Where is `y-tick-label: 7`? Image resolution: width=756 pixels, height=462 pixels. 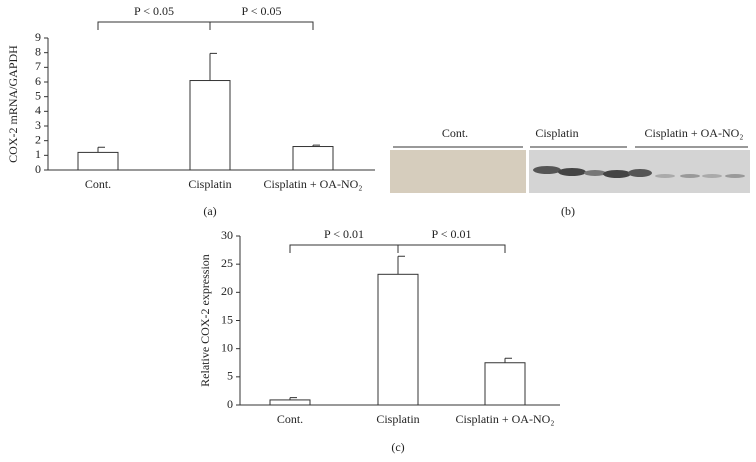 y-tick-label: 7 is located at coordinates (38, 66).